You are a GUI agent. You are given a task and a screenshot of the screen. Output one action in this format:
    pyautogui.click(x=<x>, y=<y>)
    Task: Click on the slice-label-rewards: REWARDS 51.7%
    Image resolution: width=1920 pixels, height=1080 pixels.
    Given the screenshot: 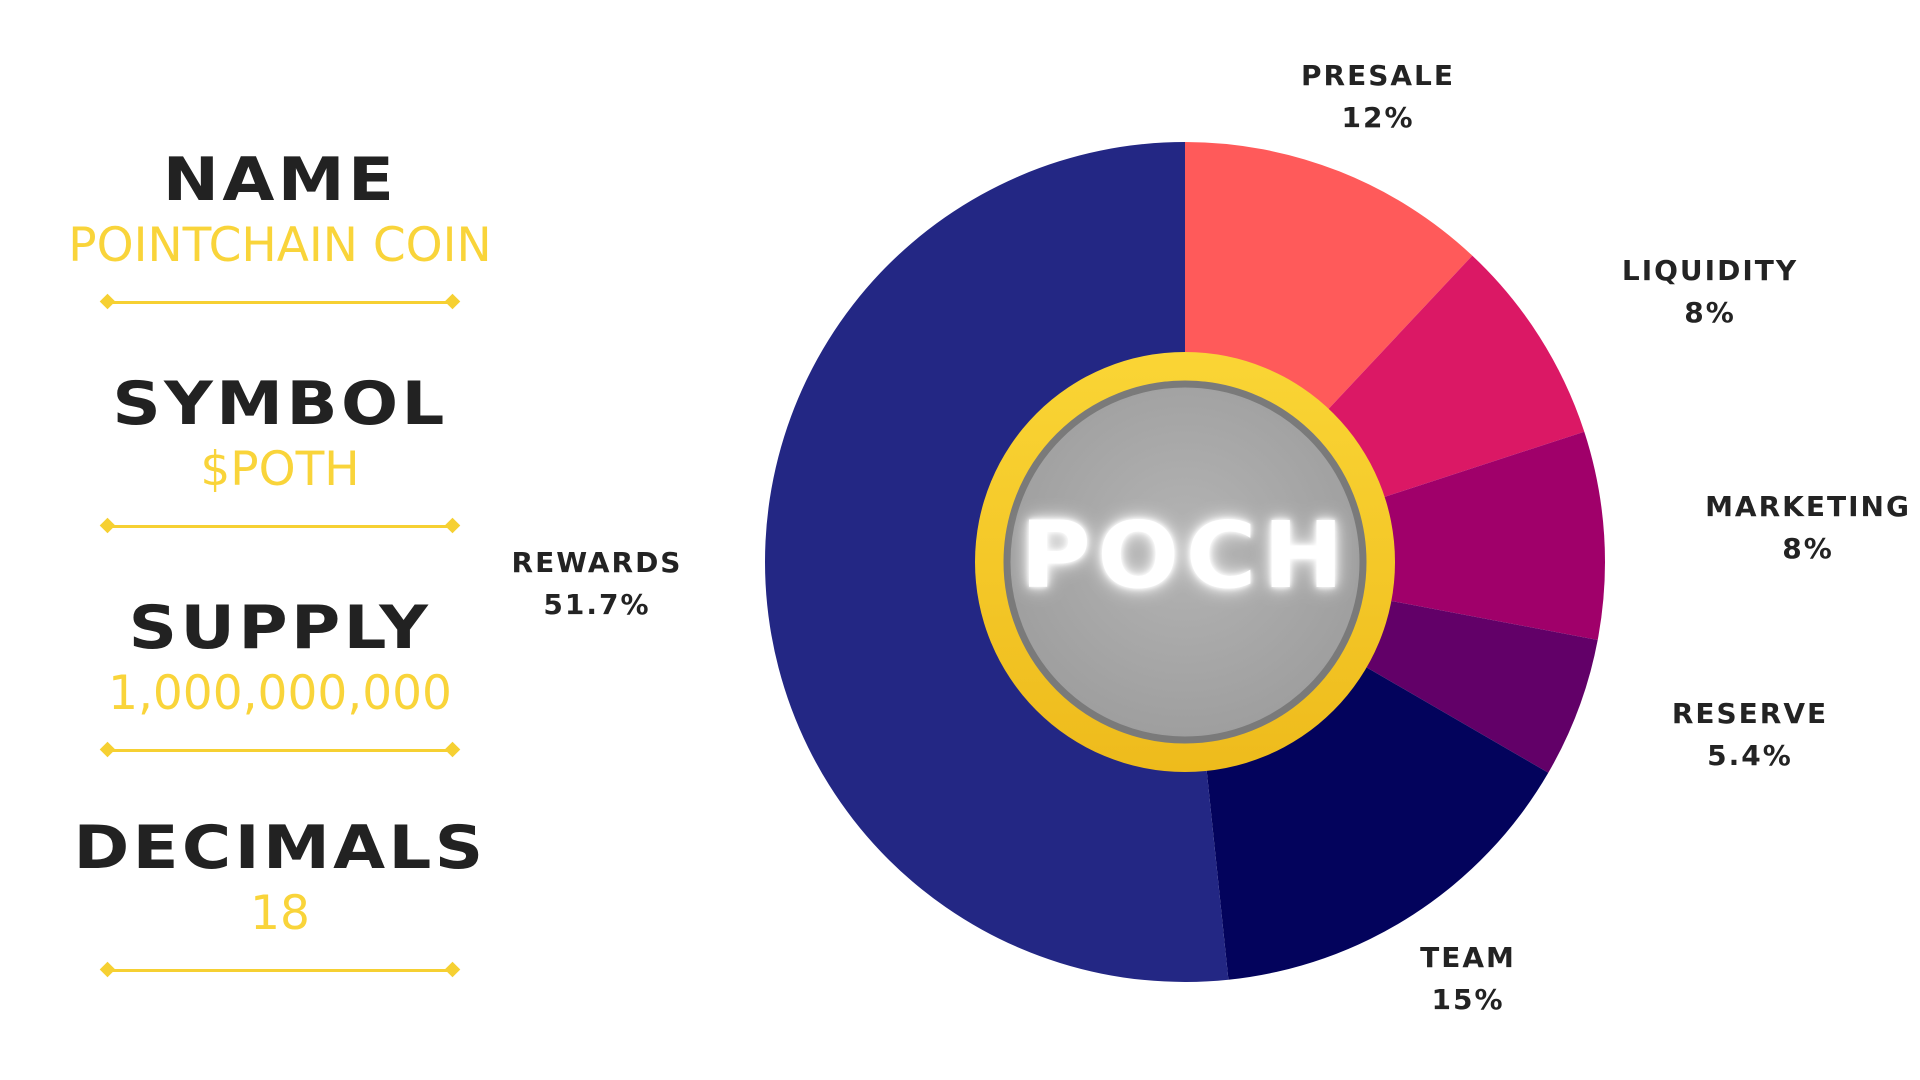 What is the action you would take?
    pyautogui.click(x=597, y=584)
    